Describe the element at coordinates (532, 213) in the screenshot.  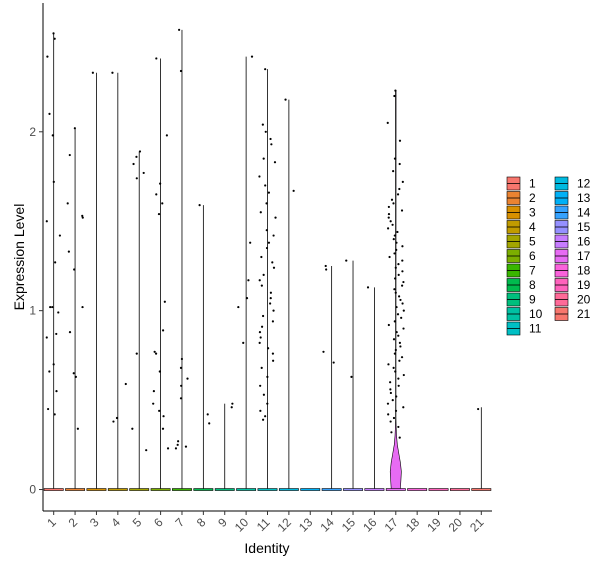
I see `legend-label: 3` at that location.